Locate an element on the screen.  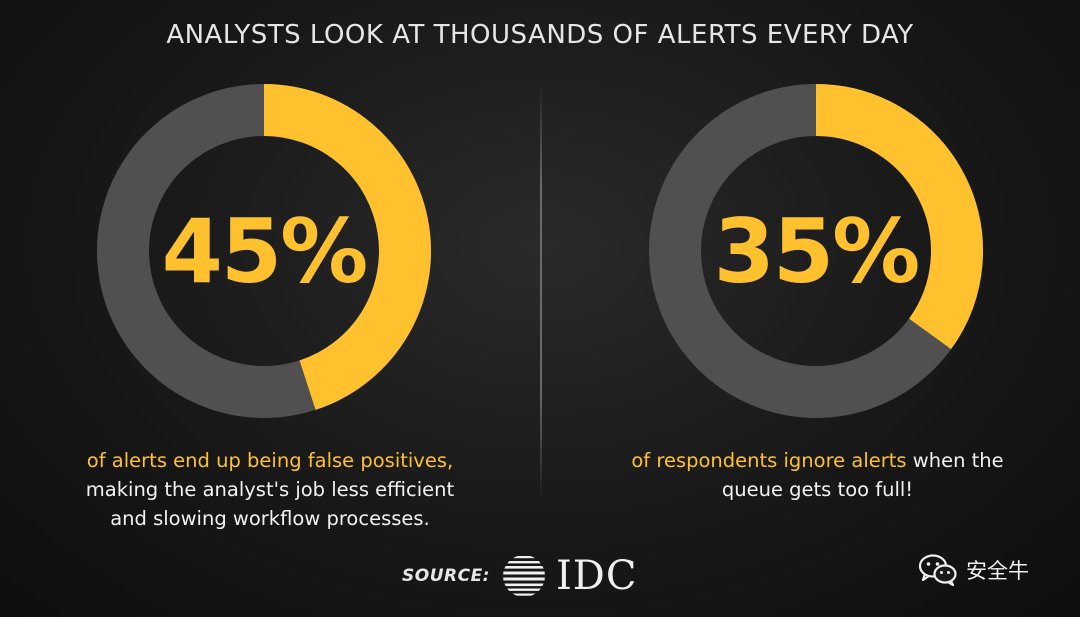
idc-logo: IDC is located at coordinates (567, 576).